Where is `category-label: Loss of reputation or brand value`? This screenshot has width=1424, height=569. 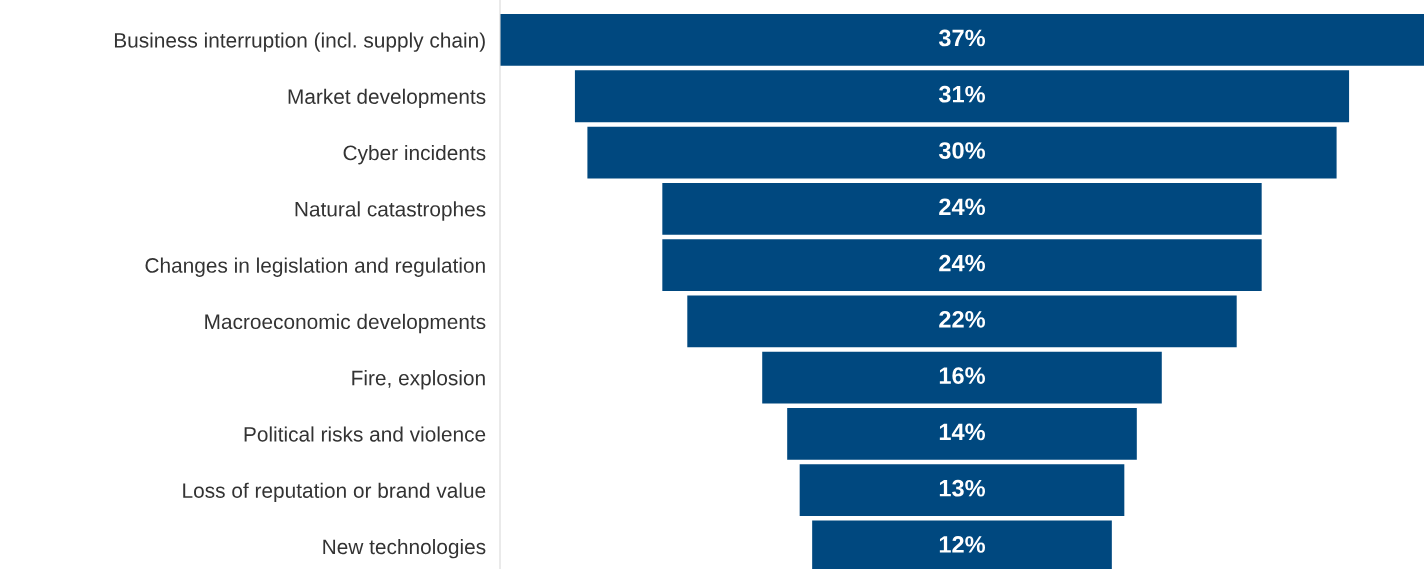 category-label: Loss of reputation or brand value is located at coordinates (334, 492).